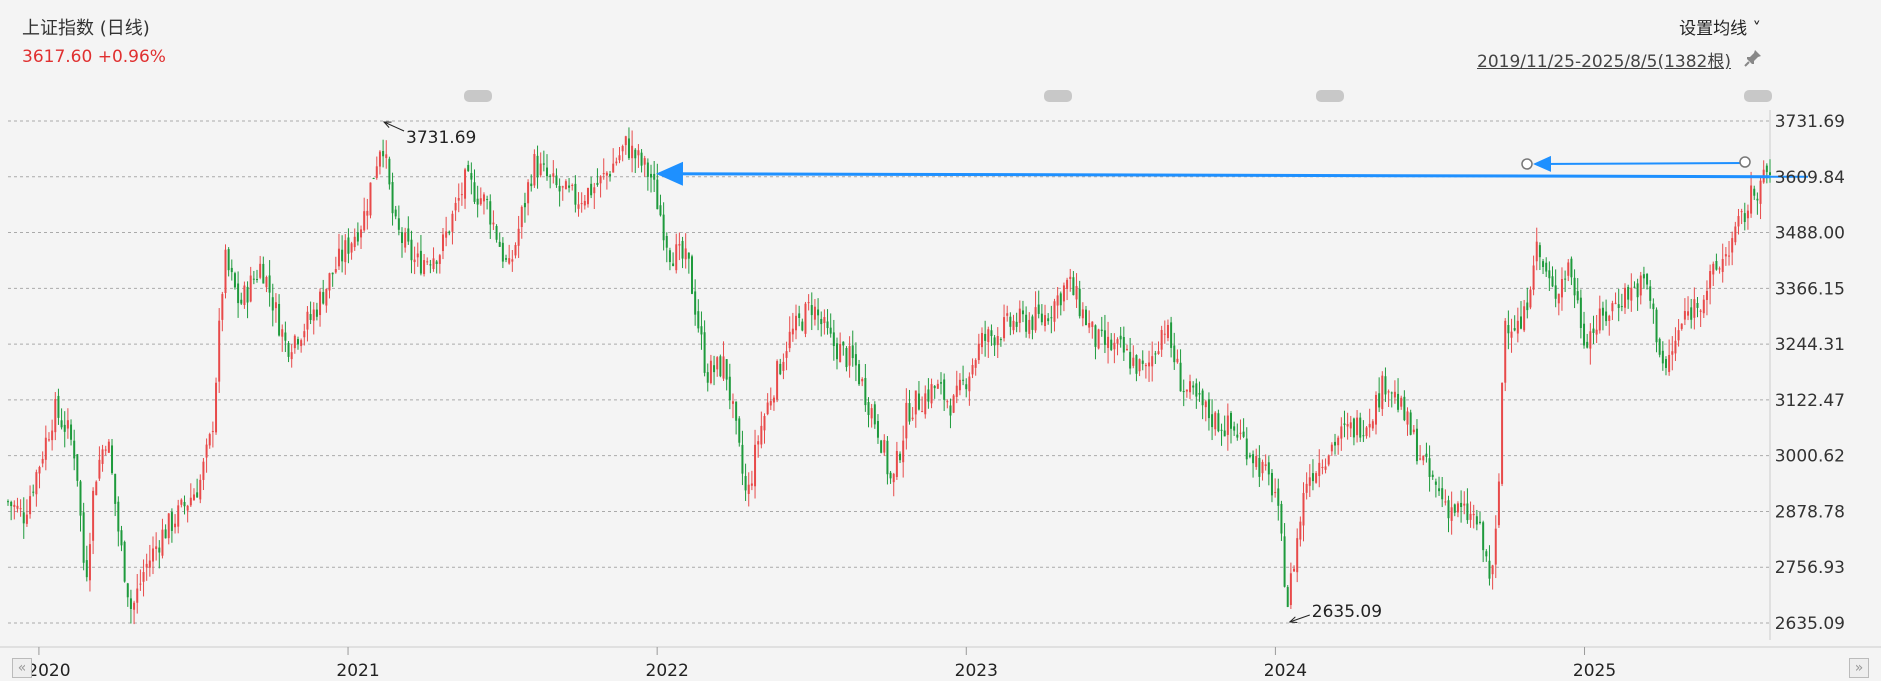 This screenshot has width=1881, height=681. Describe the element at coordinates (1604, 62) in the screenshot. I see `date-range-link: 2019/11/25-2025/8/5(1382根)` at that location.